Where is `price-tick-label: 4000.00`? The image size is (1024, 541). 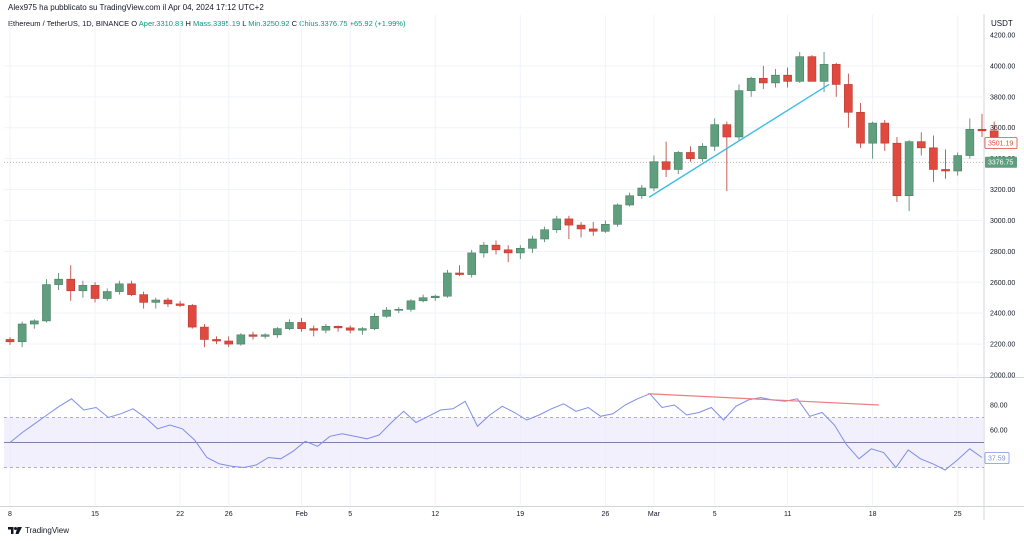 price-tick-label: 4000.00 is located at coordinates (1002, 66).